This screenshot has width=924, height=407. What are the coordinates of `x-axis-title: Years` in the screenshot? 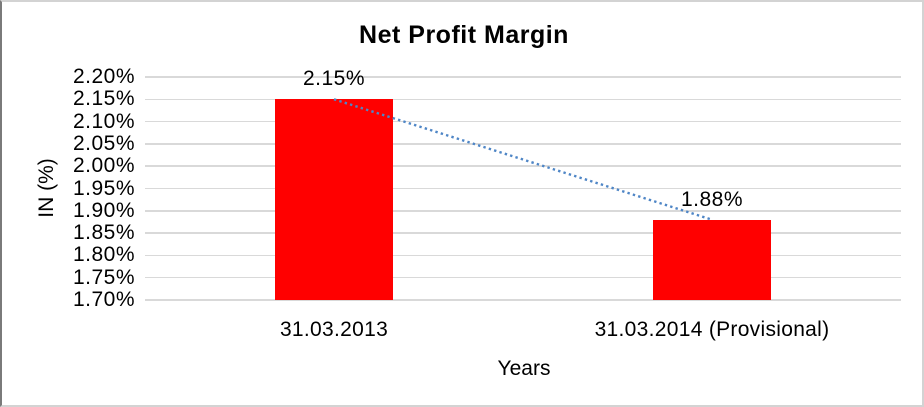 It's located at (524, 368).